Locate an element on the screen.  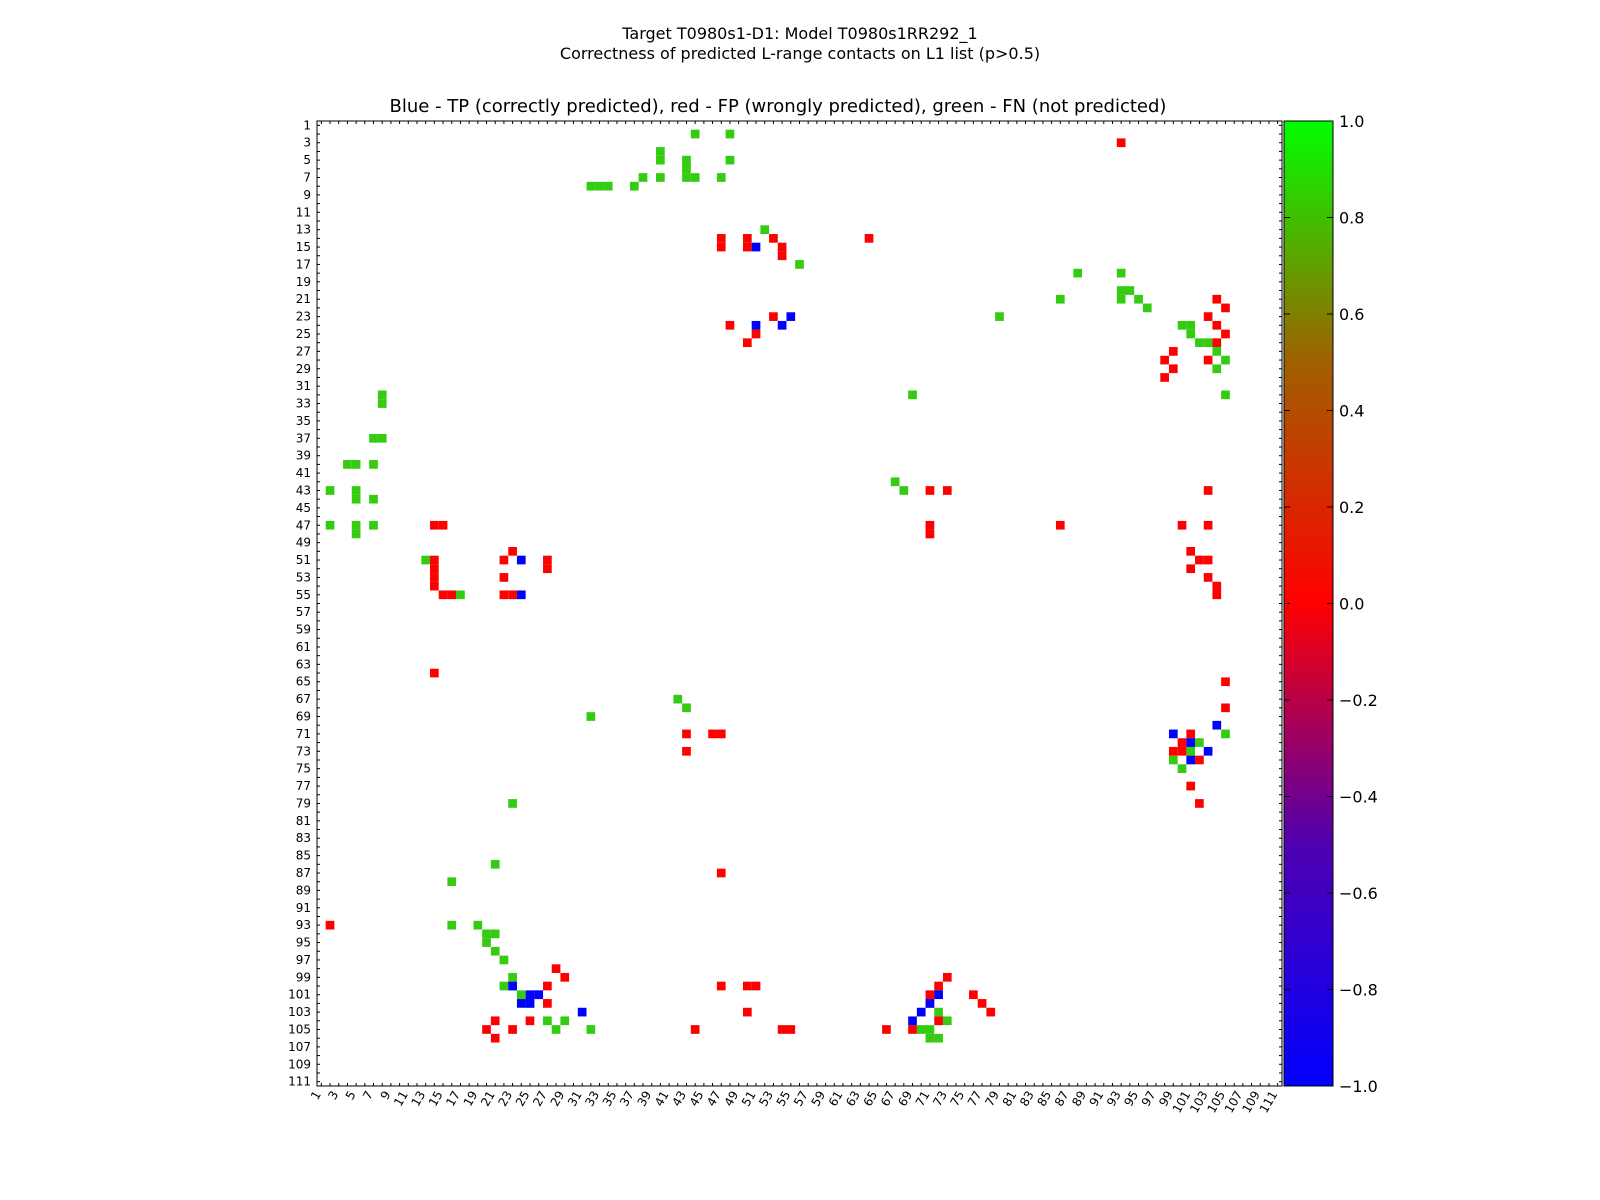
x-tick-label: 37 is located at coordinates (627, 1099).